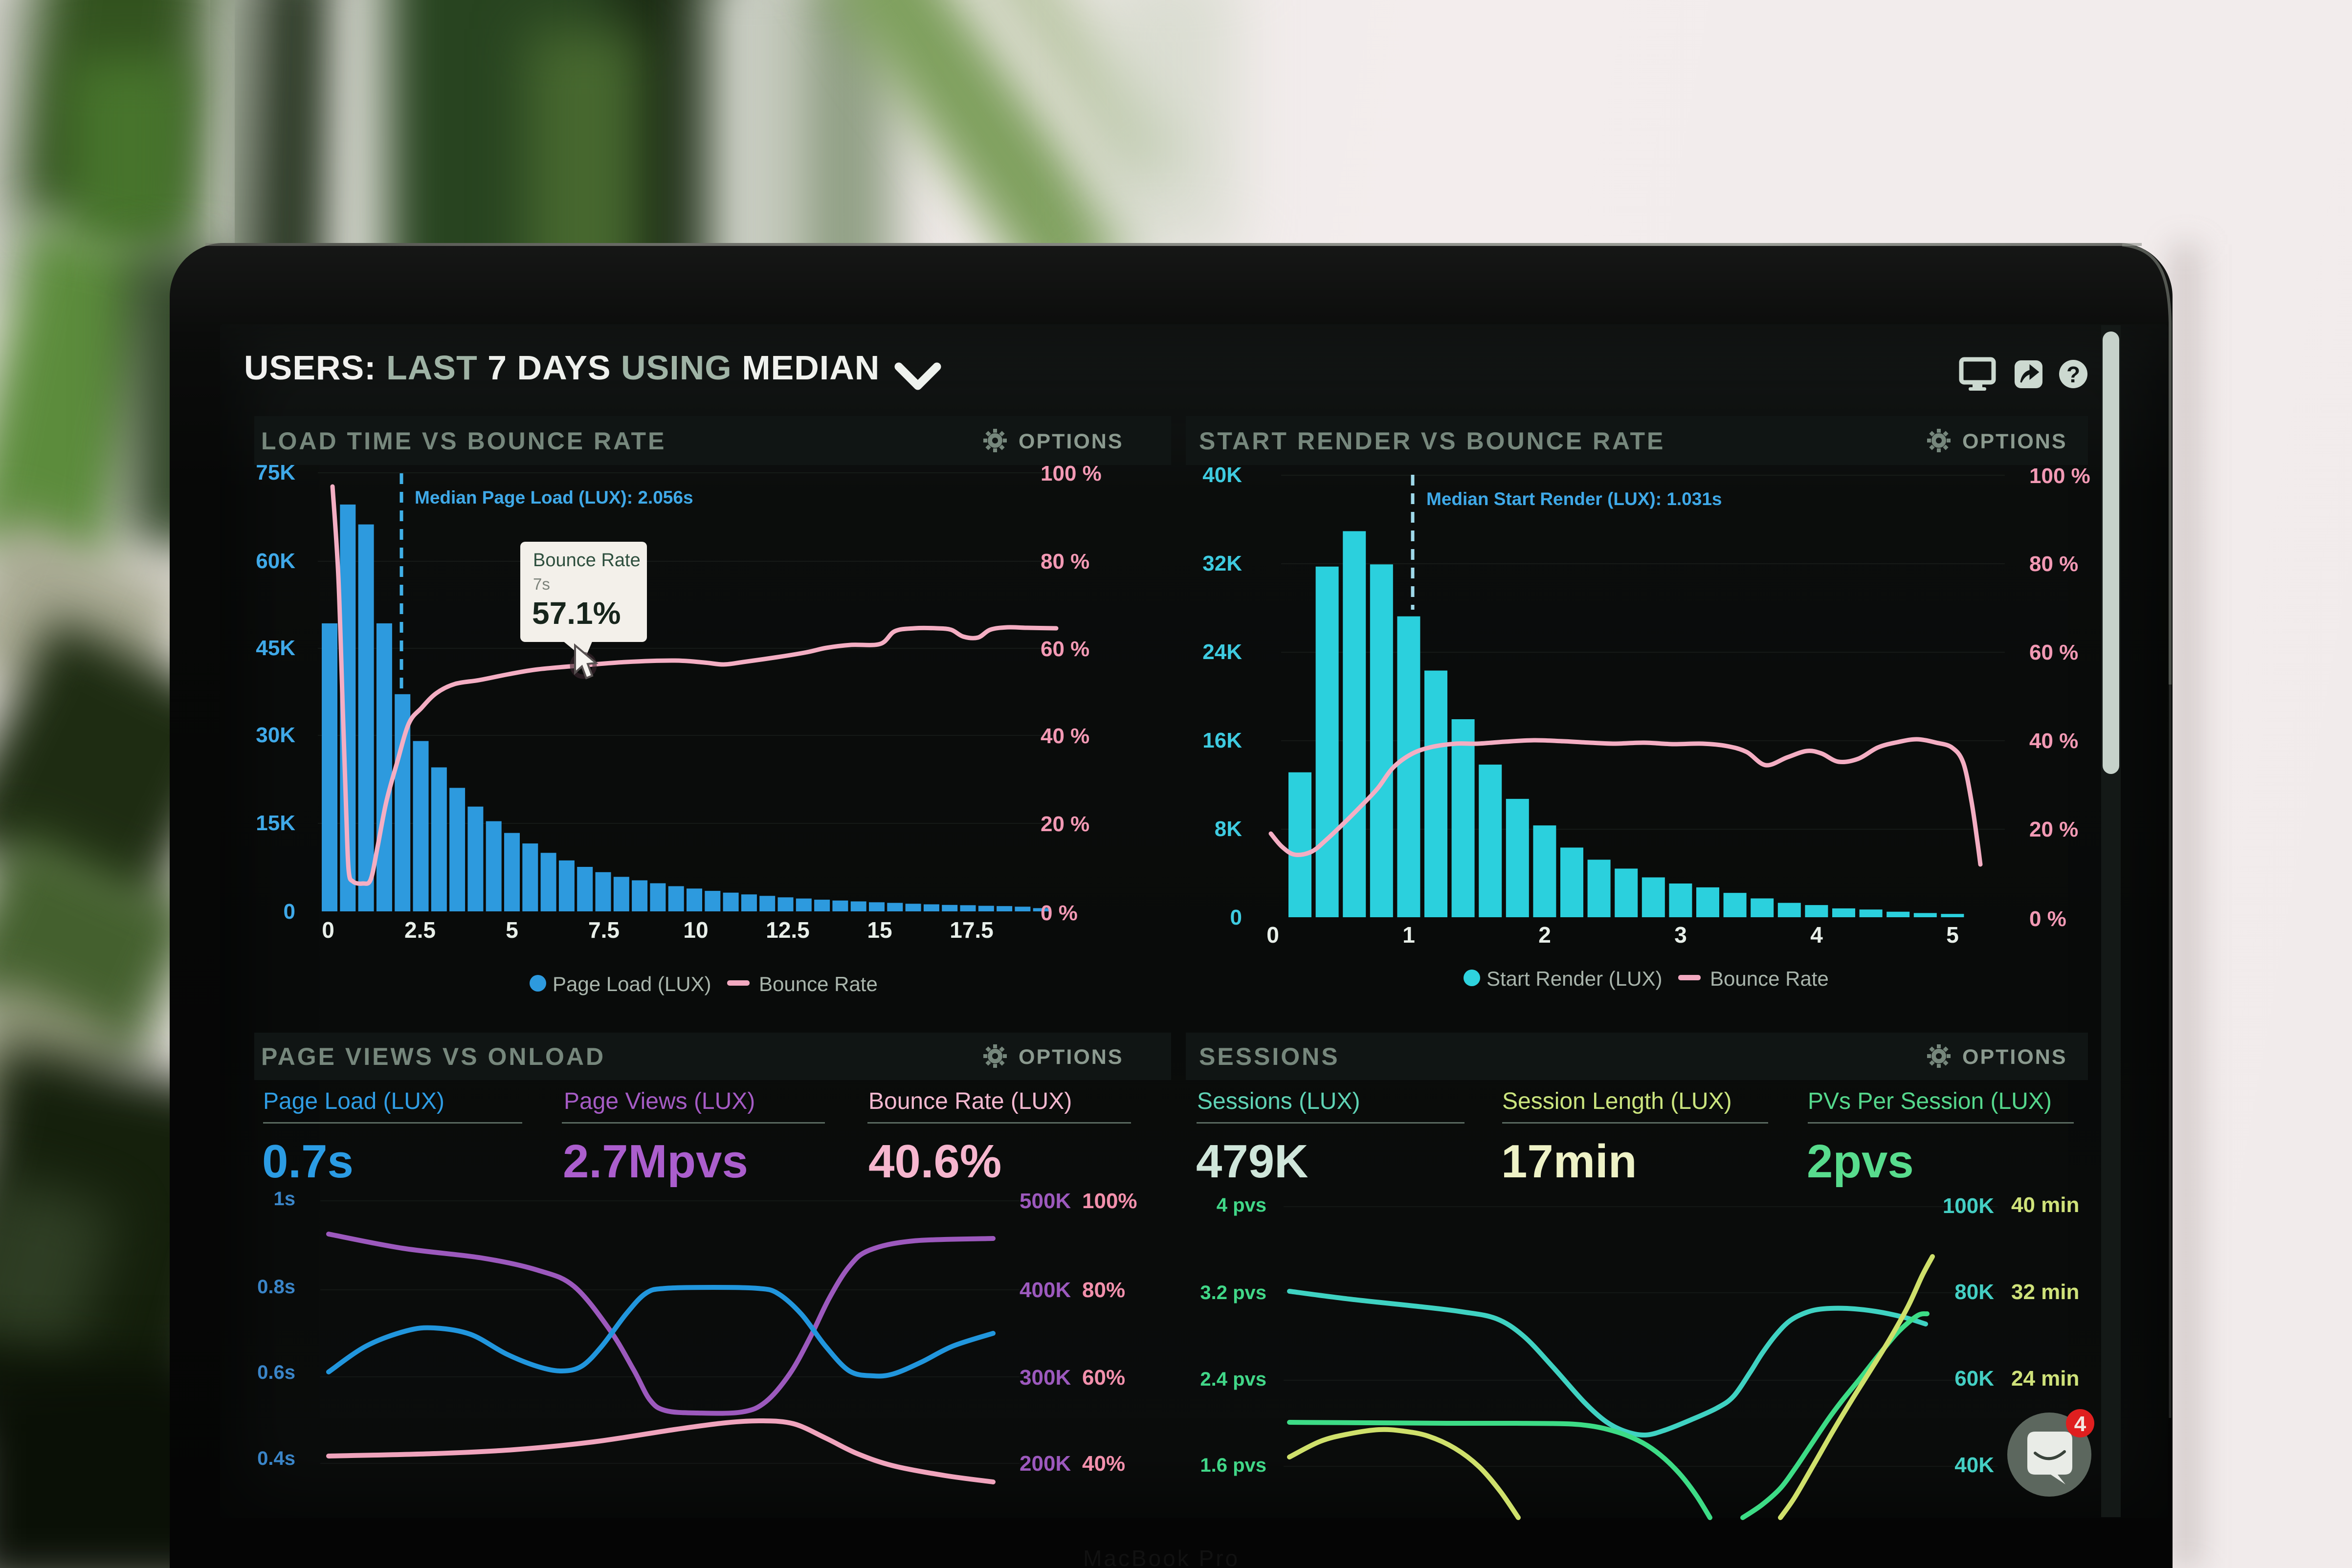  Describe the element at coordinates (1046, 1201) in the screenshot. I see `svg-text: 500K` at that location.